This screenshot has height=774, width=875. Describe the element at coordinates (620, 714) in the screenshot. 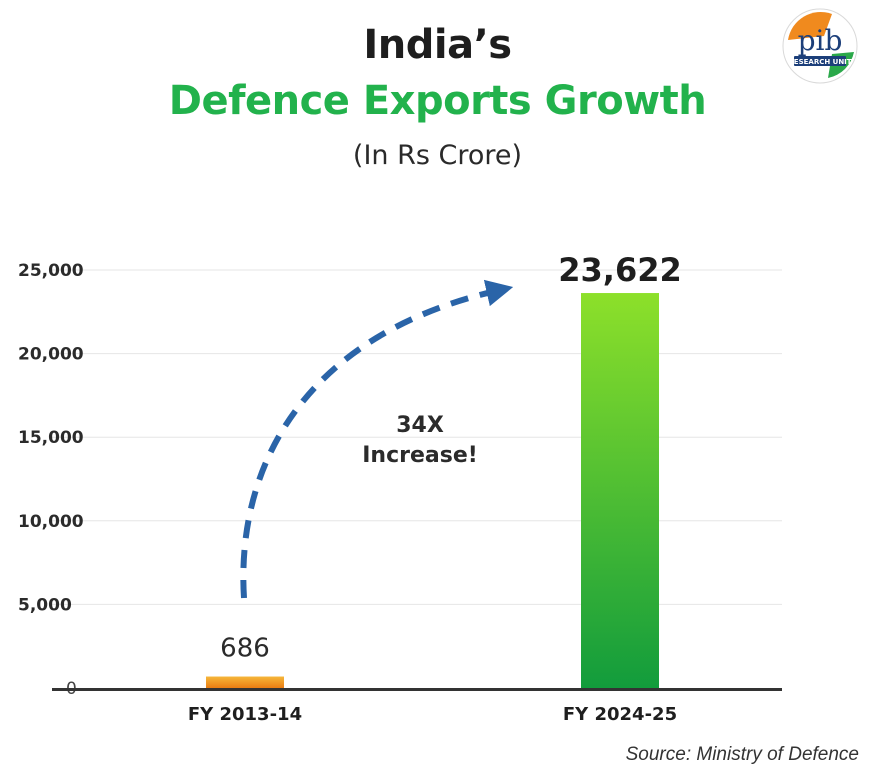

I see `x-tick-label: FY 2024-25` at that location.